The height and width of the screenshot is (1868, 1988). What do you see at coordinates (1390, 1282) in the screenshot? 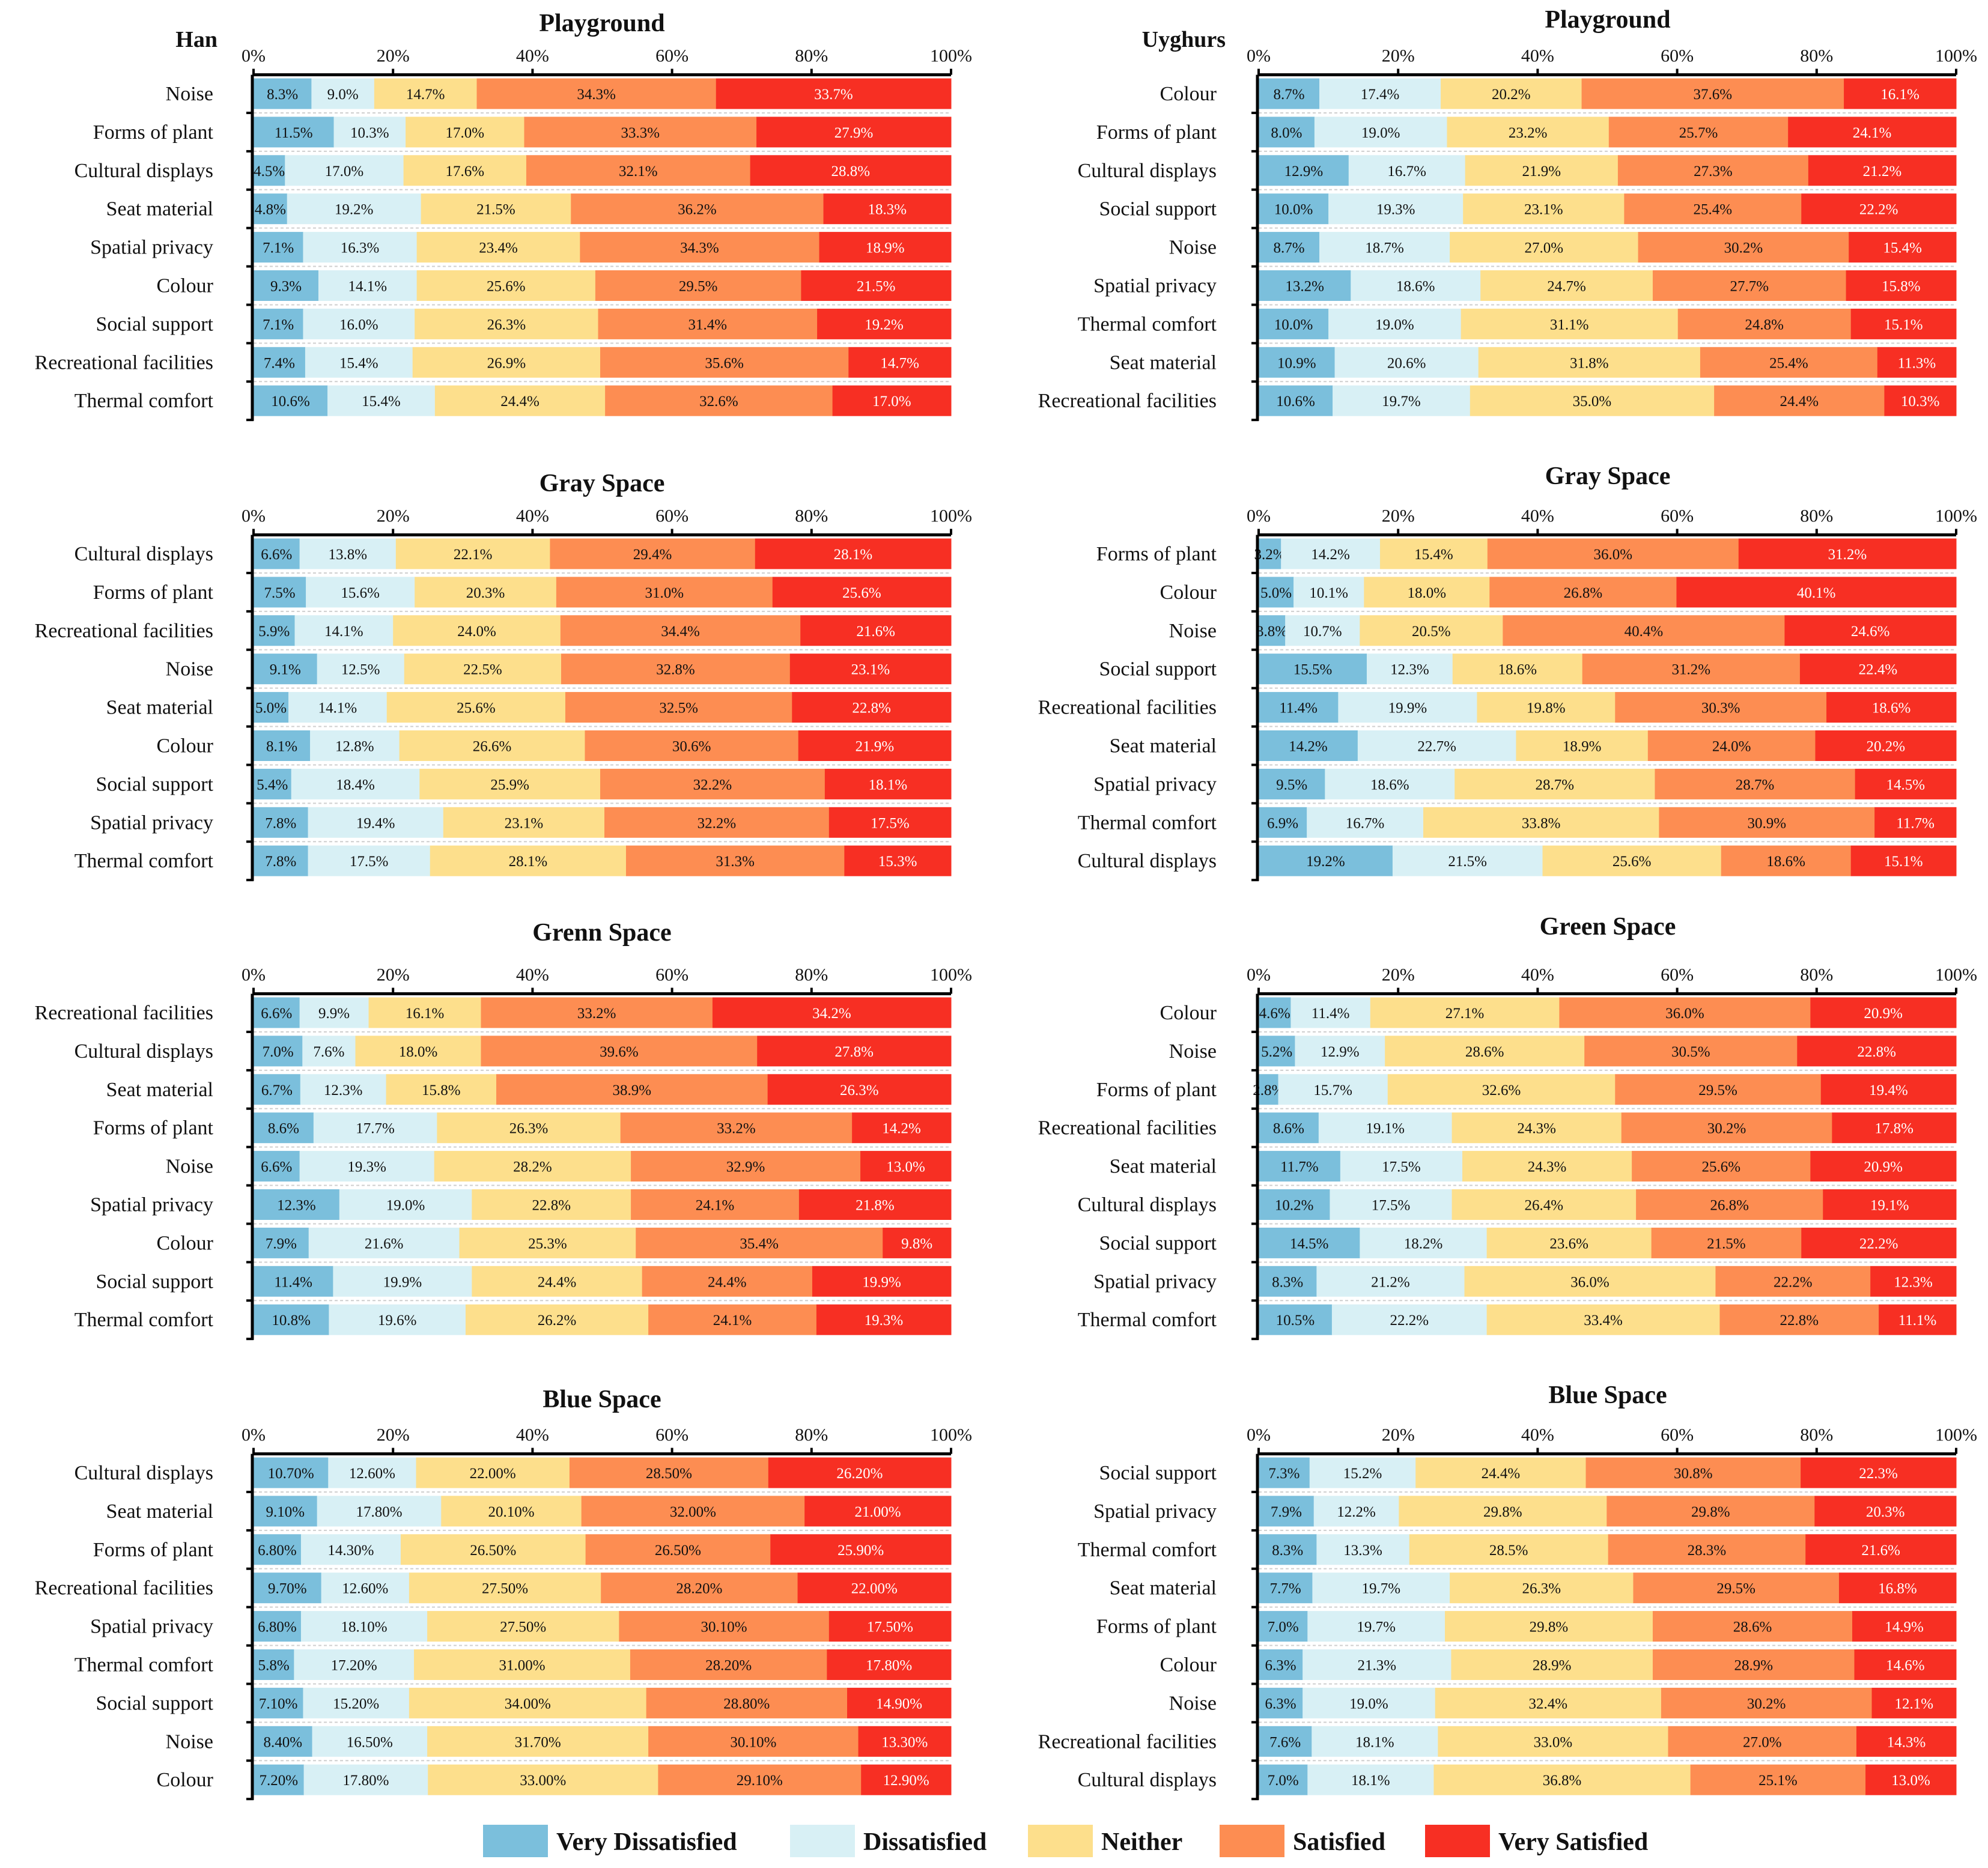
I see `data-label: 21.2%` at bounding box center [1390, 1282].